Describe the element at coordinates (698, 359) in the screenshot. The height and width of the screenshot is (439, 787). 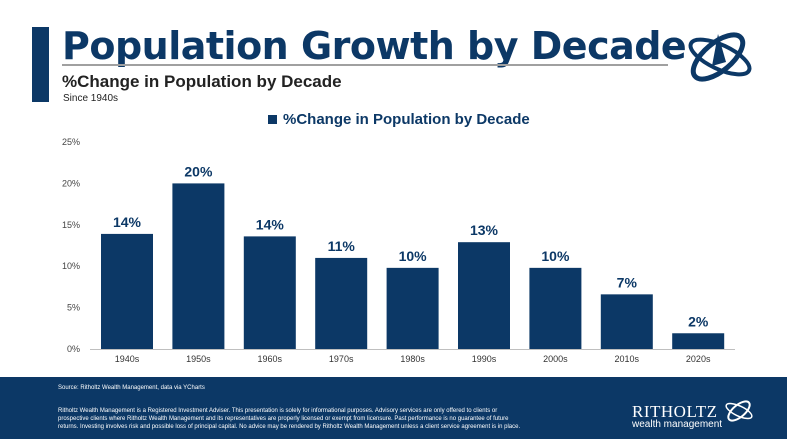
I see `x-tick-label: 2020s` at that location.